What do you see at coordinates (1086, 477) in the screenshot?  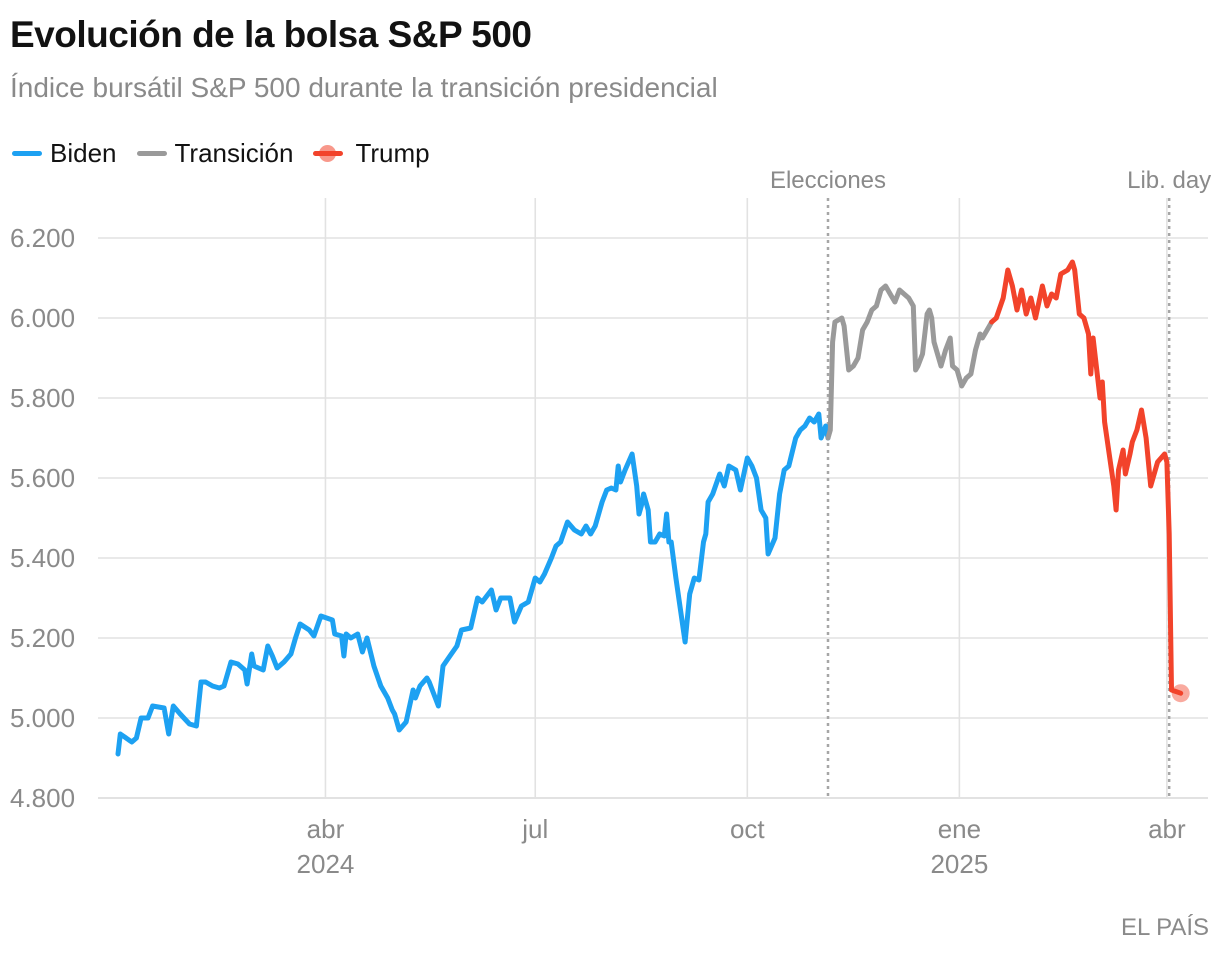 I see `series-line-trump` at bounding box center [1086, 477].